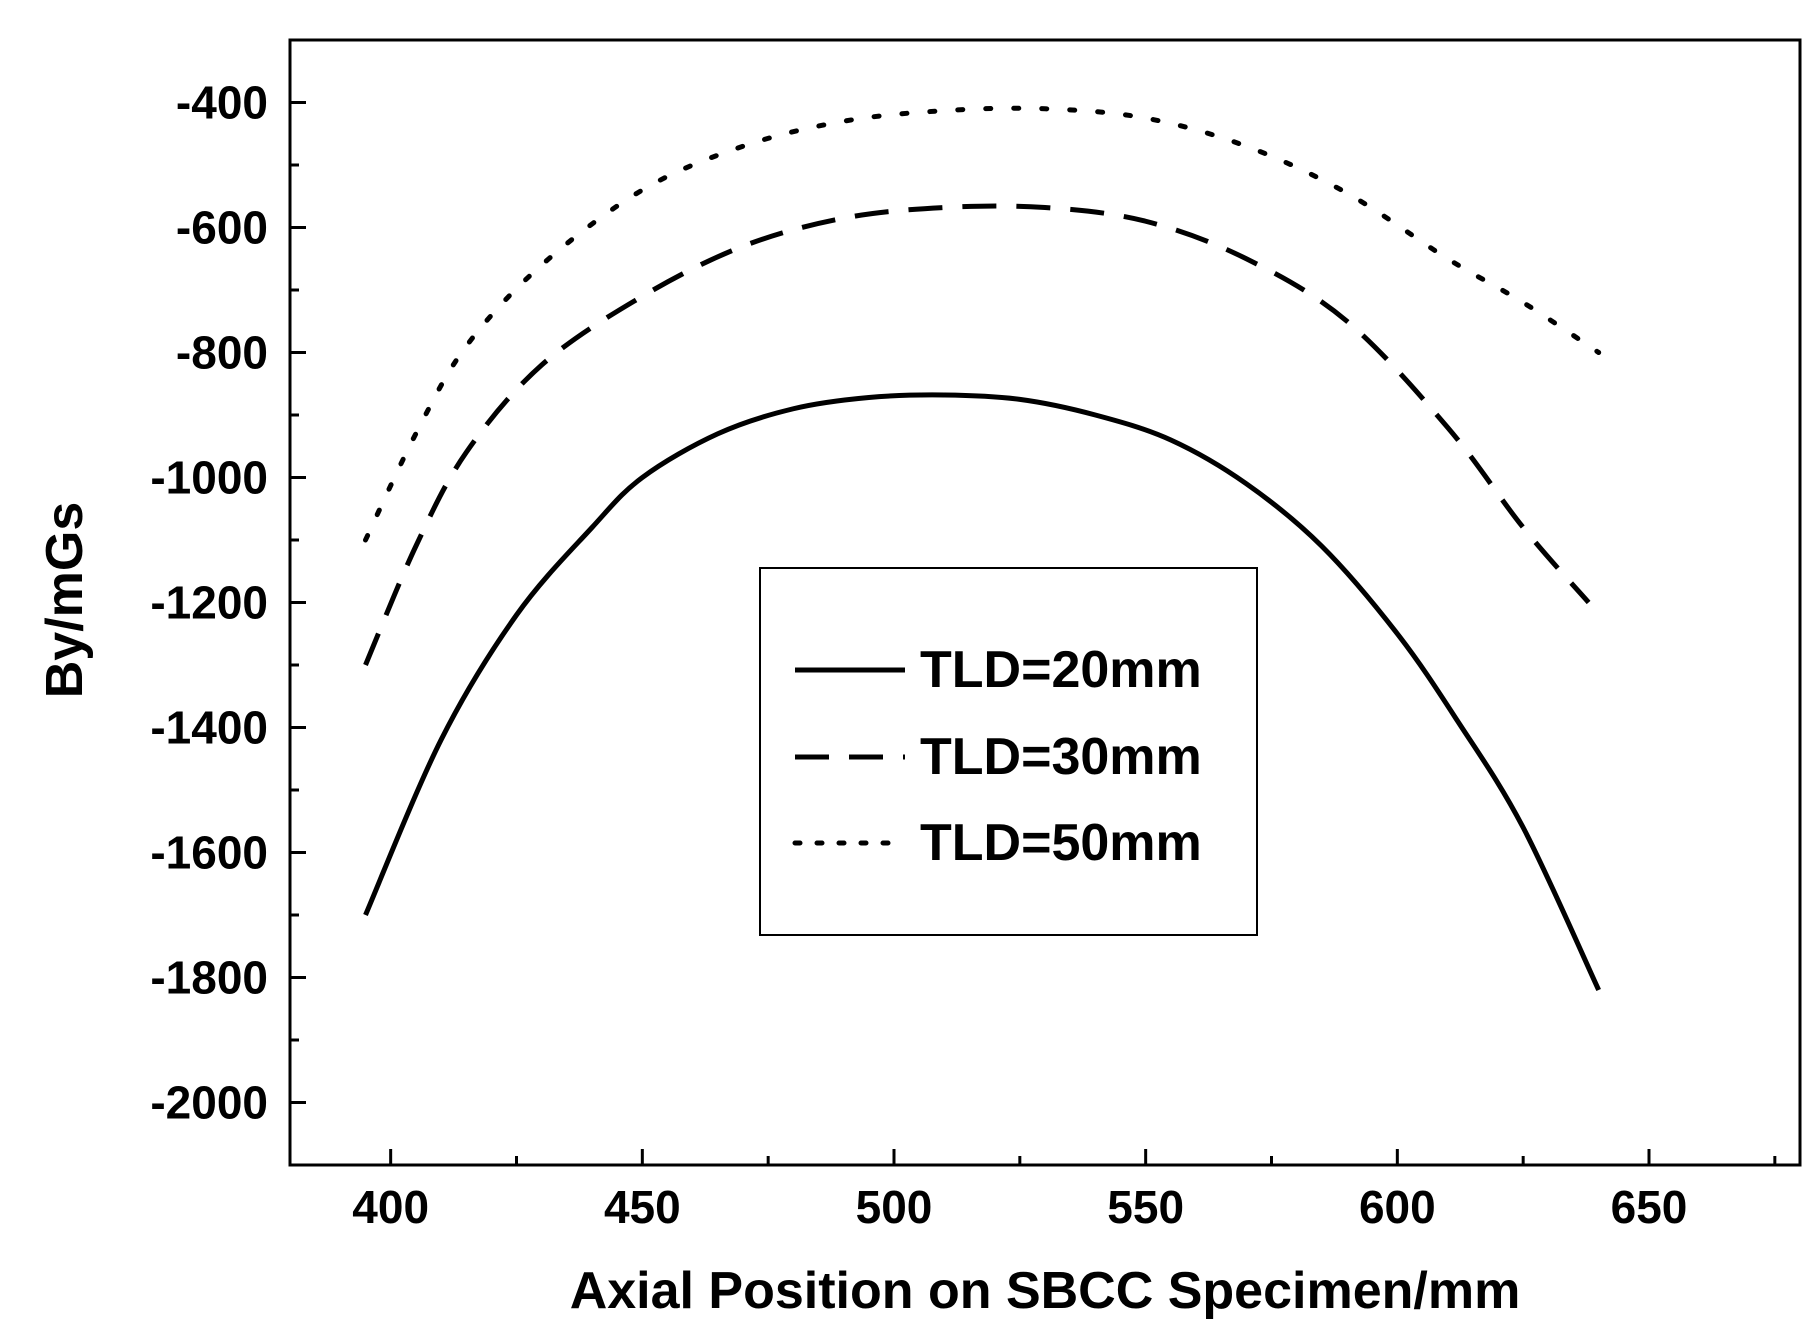  What do you see at coordinates (1064, 1191) in the screenshot?
I see `x-axis: 400 450 500 550 600 650` at bounding box center [1064, 1191].